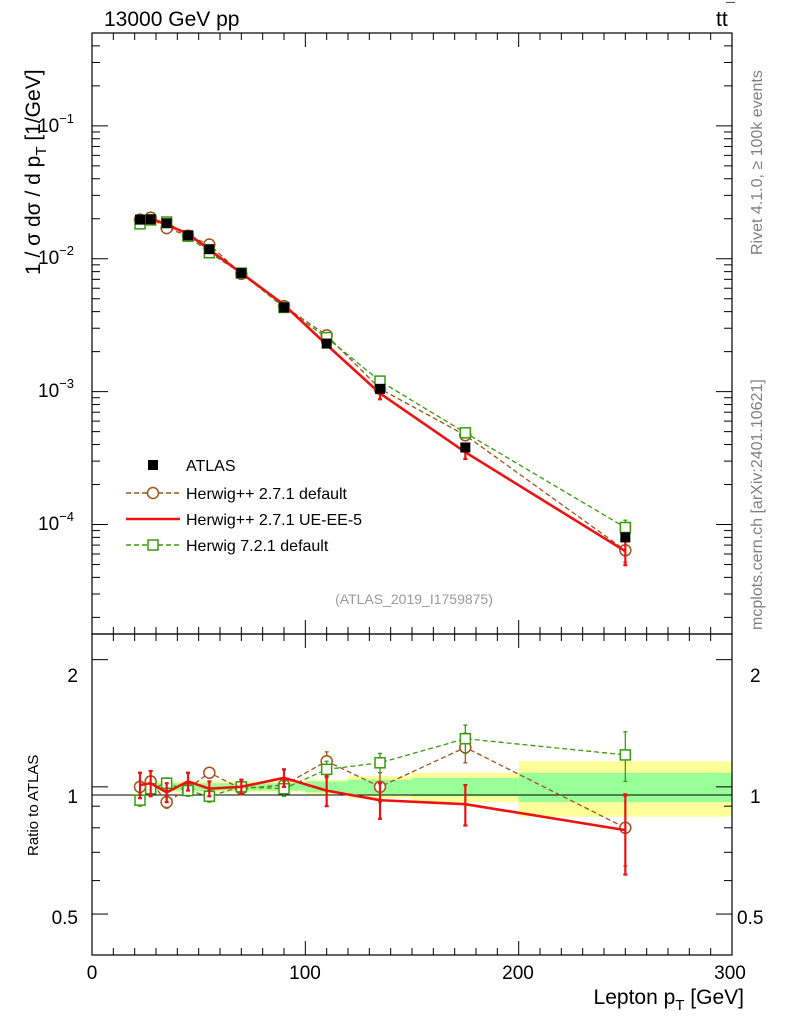 This screenshot has height=1024, width=786. I want to click on x-tick-label-200: 200, so click(518, 973).